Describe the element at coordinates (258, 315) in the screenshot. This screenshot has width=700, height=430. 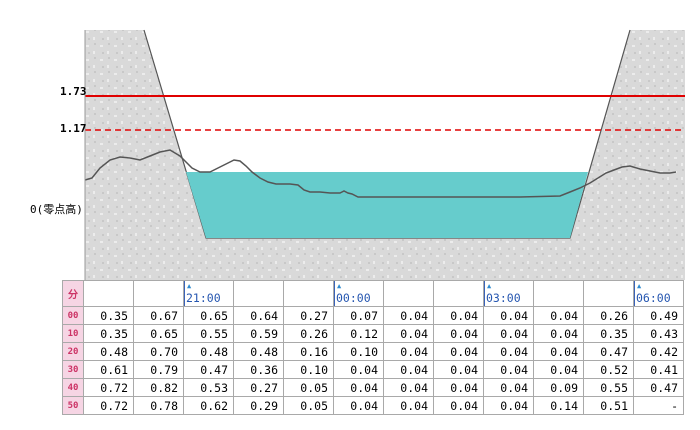
I see `level-value-cell: 0.64` at that location.